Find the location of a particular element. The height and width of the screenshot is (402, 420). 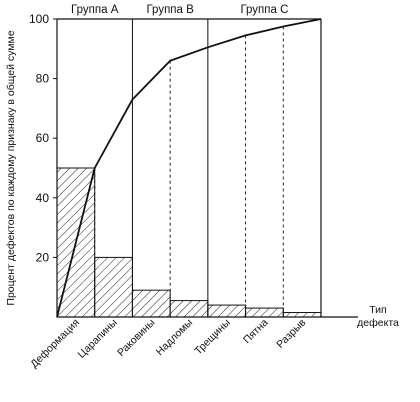

y-tick-label: 60 is located at coordinates (43, 138).